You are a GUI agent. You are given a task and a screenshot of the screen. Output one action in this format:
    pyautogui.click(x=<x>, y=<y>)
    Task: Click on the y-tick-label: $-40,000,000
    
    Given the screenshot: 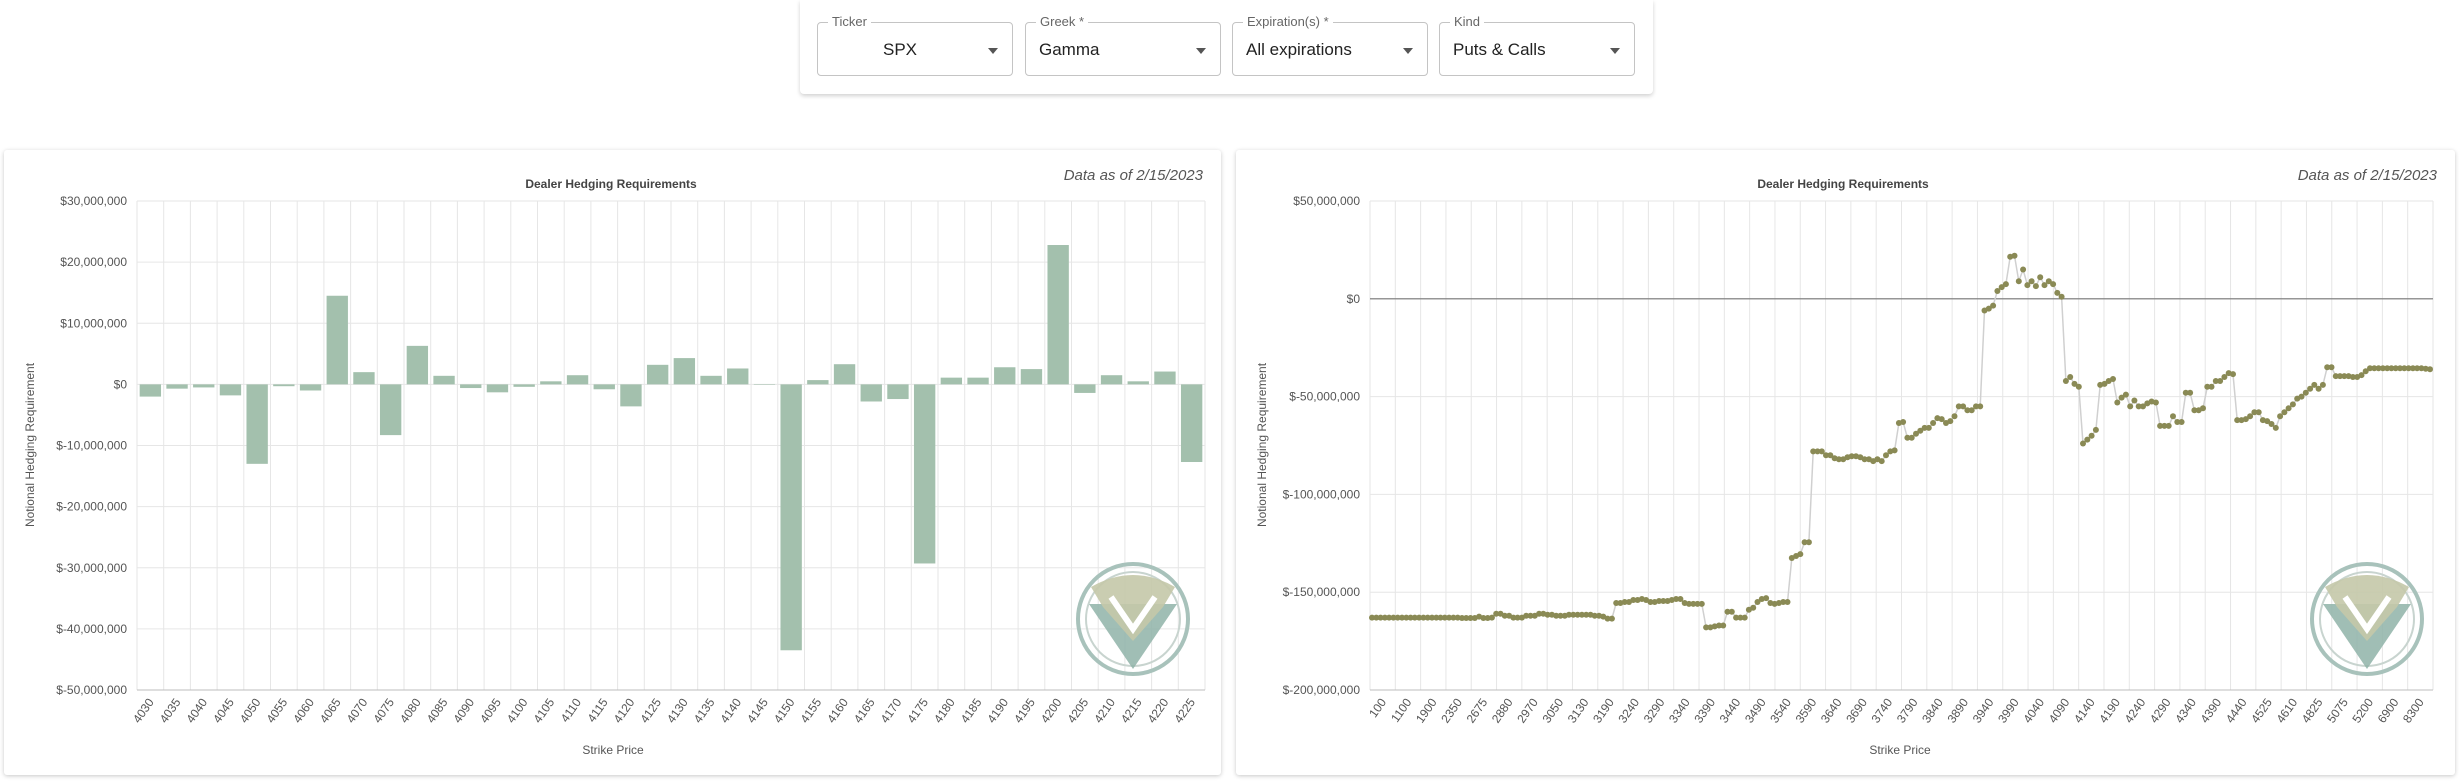 What is the action you would take?
    pyautogui.click(x=91, y=629)
    